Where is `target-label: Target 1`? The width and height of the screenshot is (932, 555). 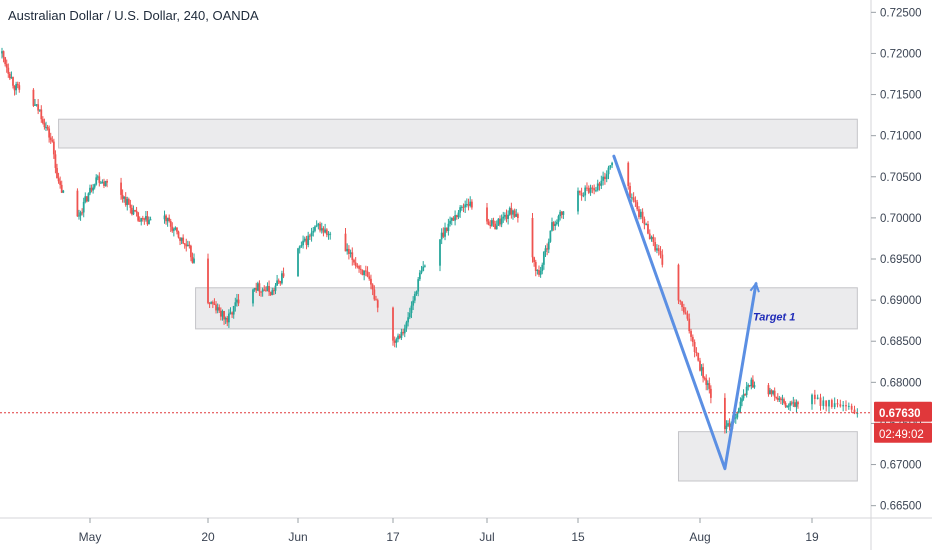 target-label: Target 1 is located at coordinates (774, 318).